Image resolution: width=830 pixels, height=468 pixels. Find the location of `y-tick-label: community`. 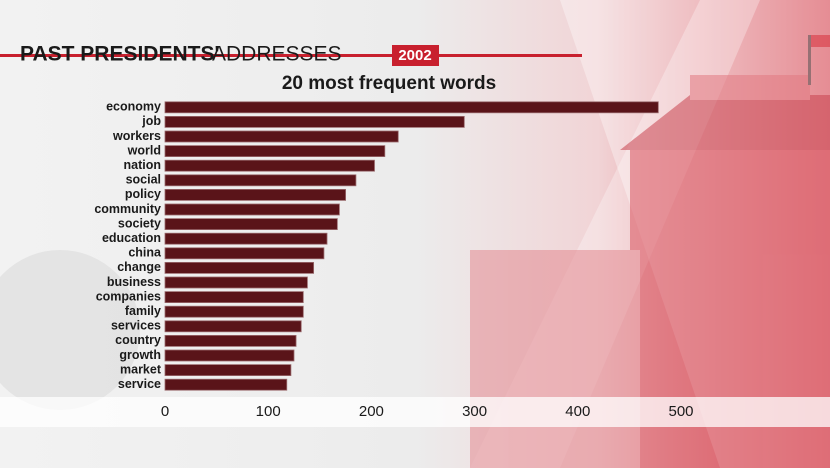

y-tick-label: community is located at coordinates (127, 209).